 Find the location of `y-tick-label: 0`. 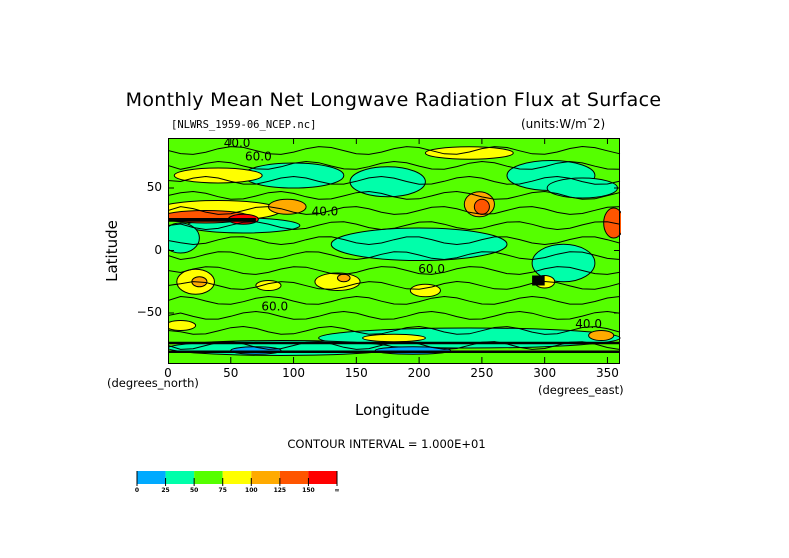

y-tick-label: 0 is located at coordinates (158, 249).